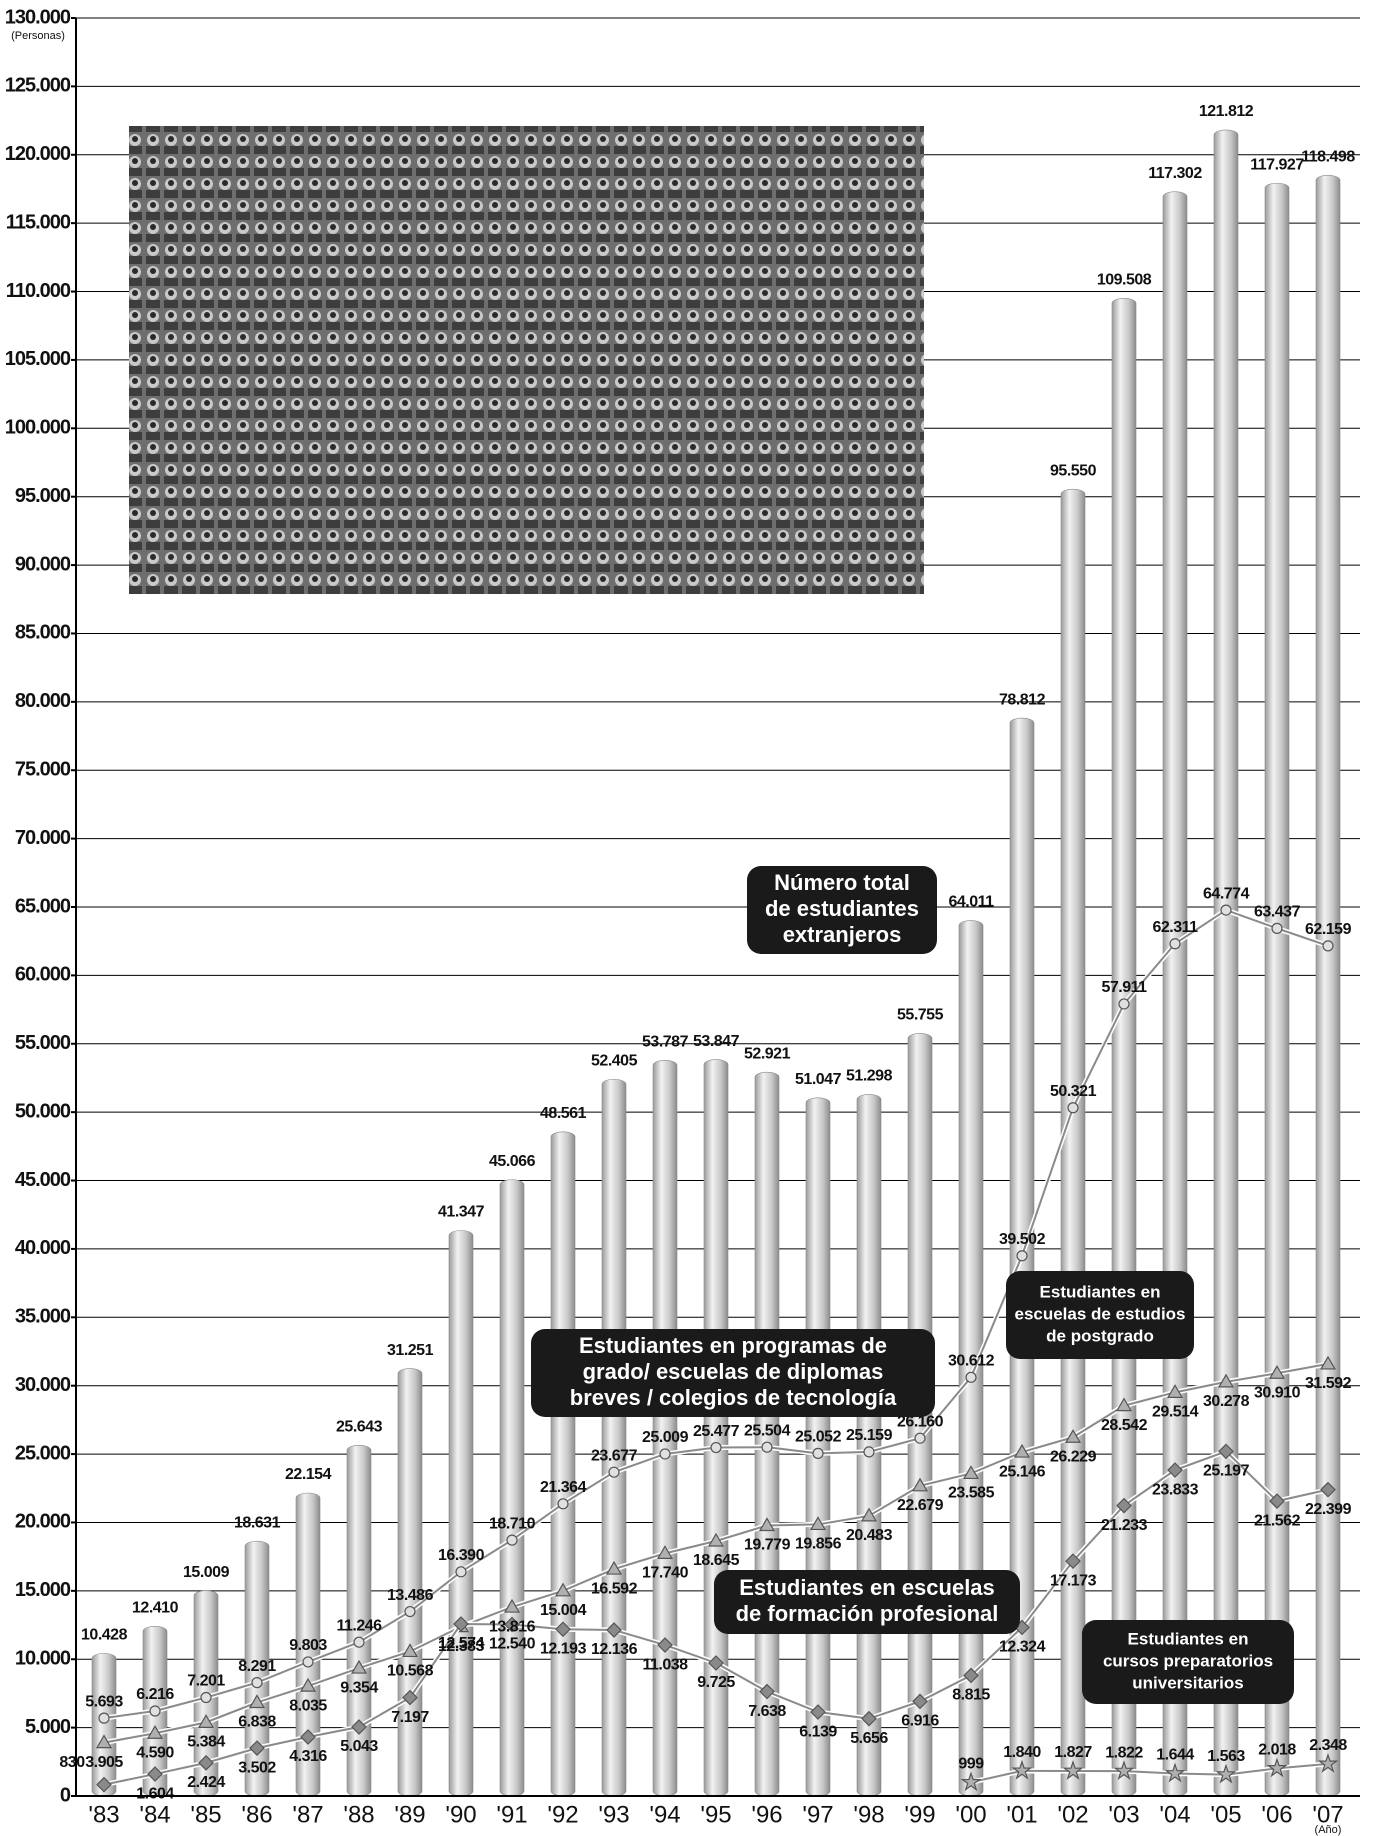 The image size is (1376, 1836). What do you see at coordinates (613, 1814) in the screenshot?
I see `x-tick-label: '93` at bounding box center [613, 1814].